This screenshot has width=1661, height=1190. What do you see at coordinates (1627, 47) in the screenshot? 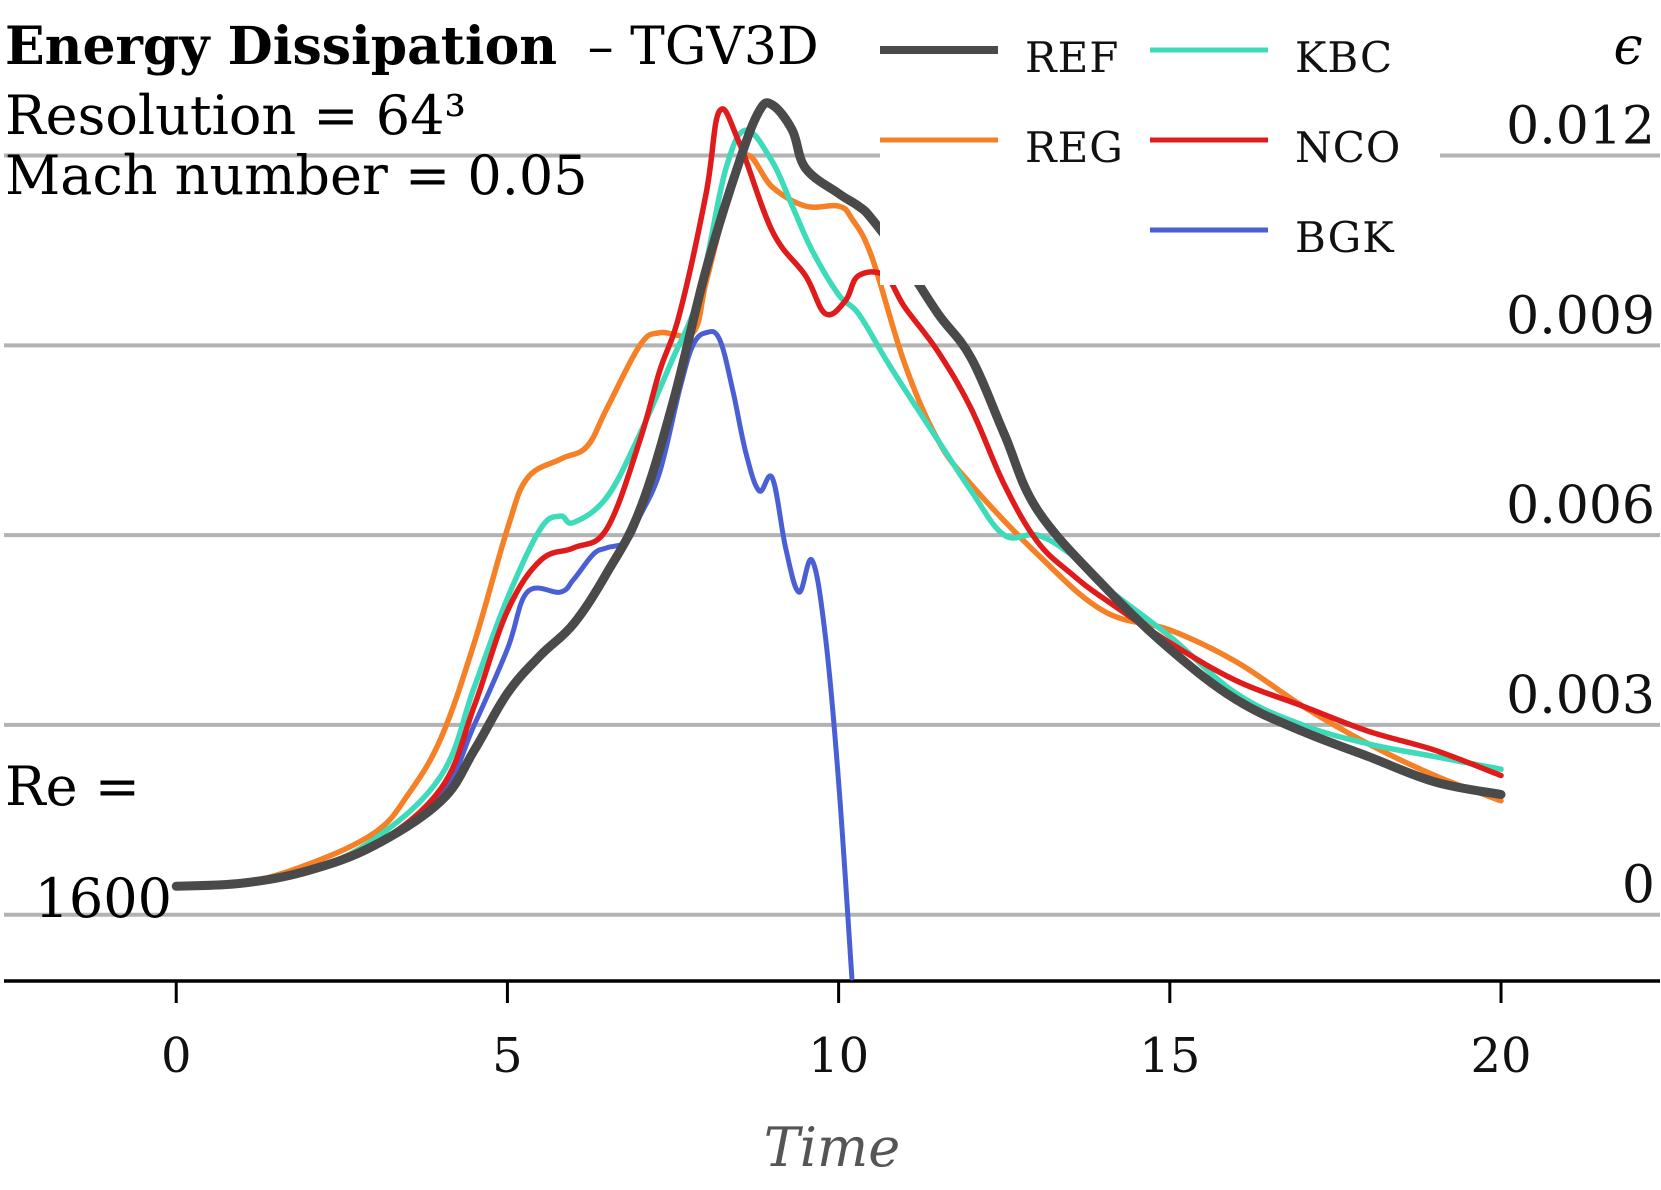
I see `y-axis-label: ϵ` at bounding box center [1627, 47].